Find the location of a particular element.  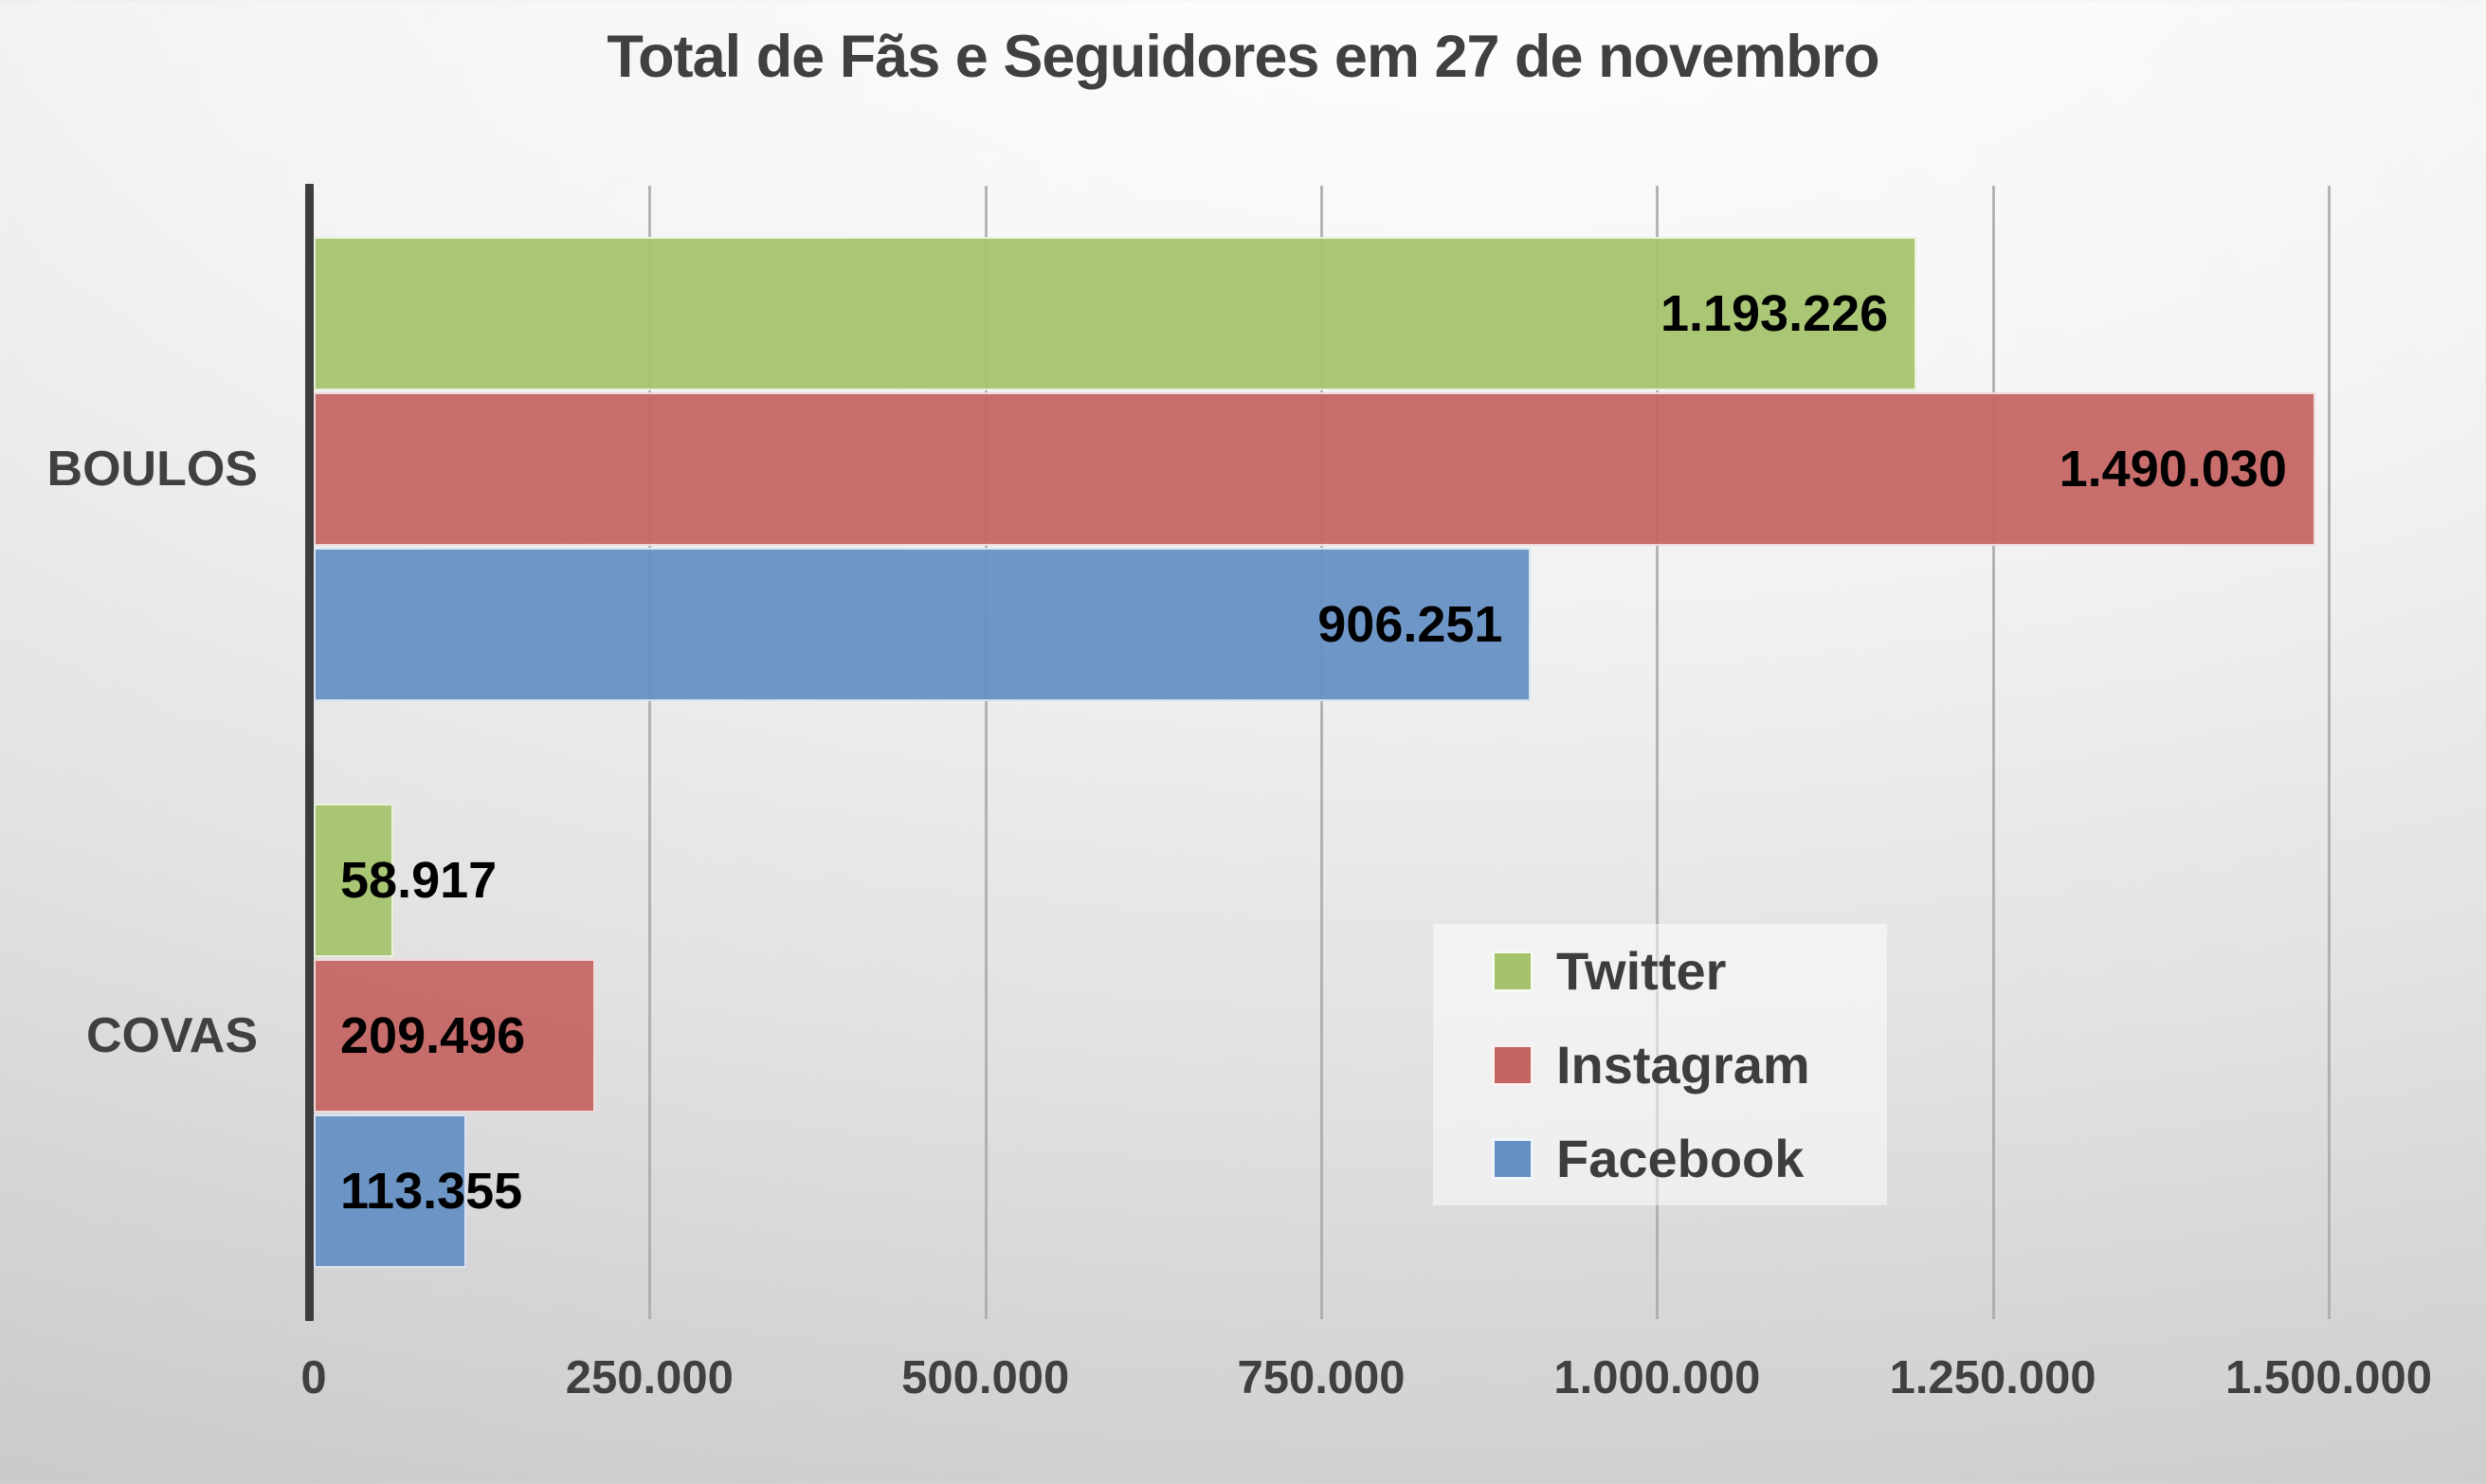

bar-value-label-covas-twitter: 58.917 is located at coordinates (419, 880).